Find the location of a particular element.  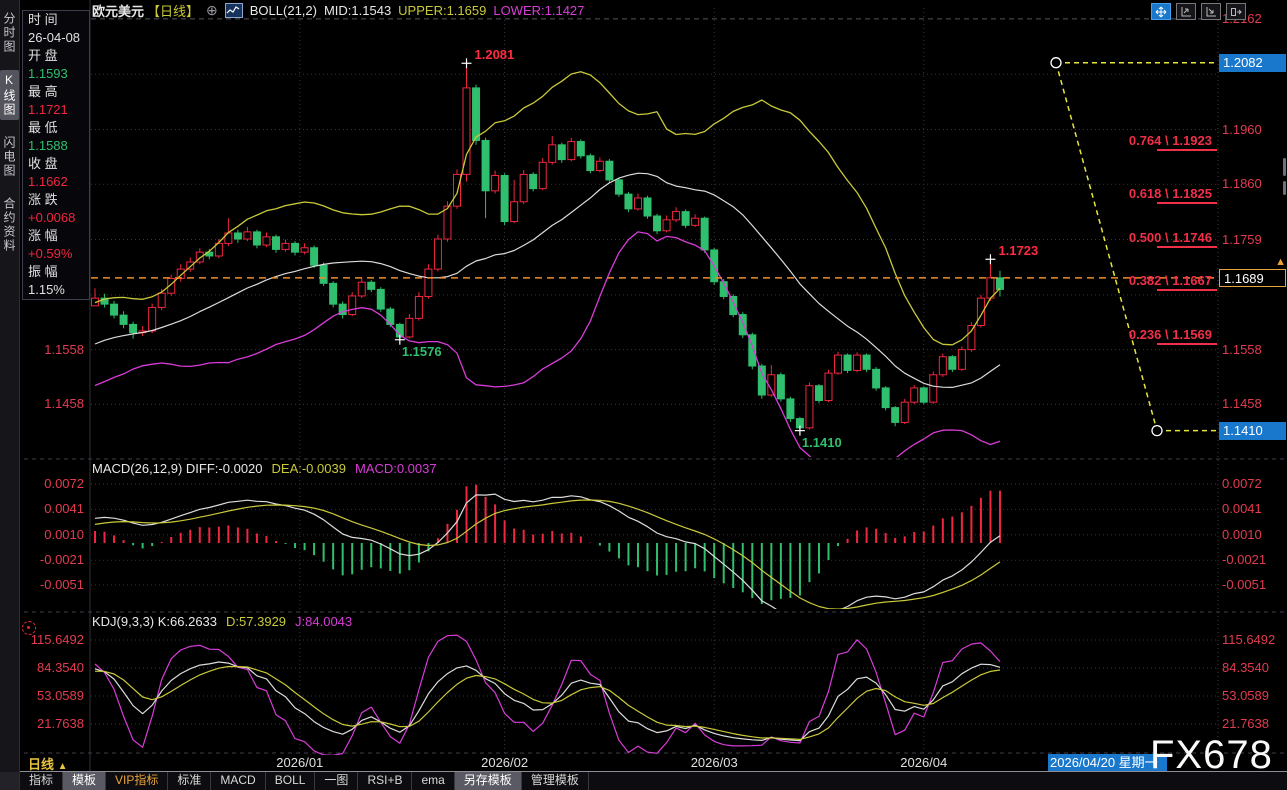

boll-upper-value: UPPER:1.1659 is located at coordinates (442, 10).